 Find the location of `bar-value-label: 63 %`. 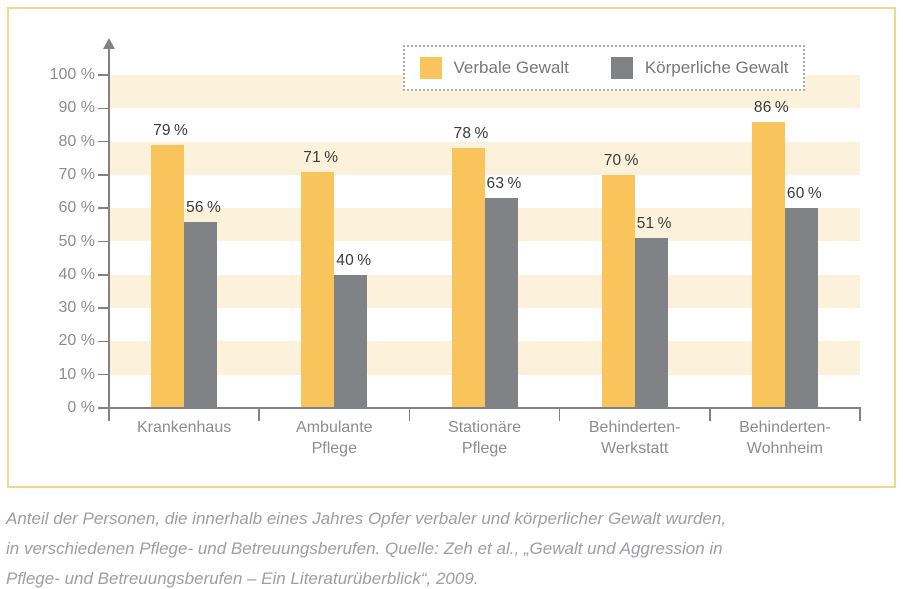

bar-value-label: 63 % is located at coordinates (504, 184).